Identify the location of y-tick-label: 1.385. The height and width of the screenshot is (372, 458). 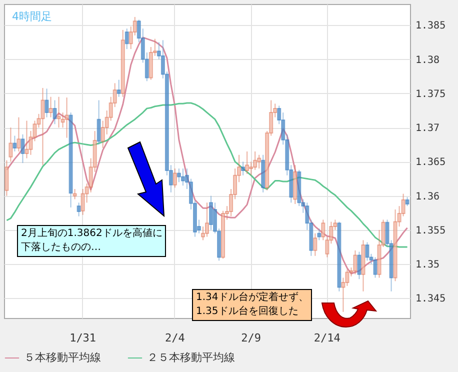
(431, 26).